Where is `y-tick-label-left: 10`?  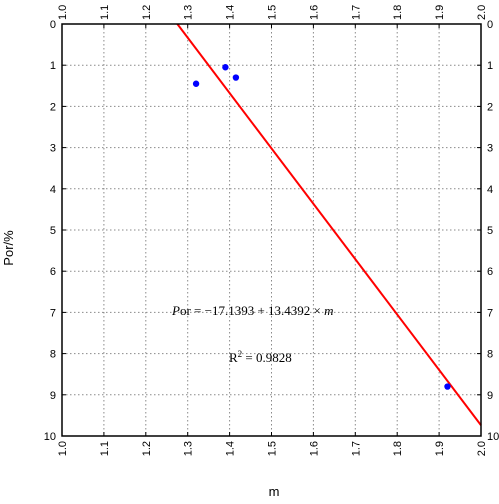
y-tick-label-left: 10 is located at coordinates (50, 437).